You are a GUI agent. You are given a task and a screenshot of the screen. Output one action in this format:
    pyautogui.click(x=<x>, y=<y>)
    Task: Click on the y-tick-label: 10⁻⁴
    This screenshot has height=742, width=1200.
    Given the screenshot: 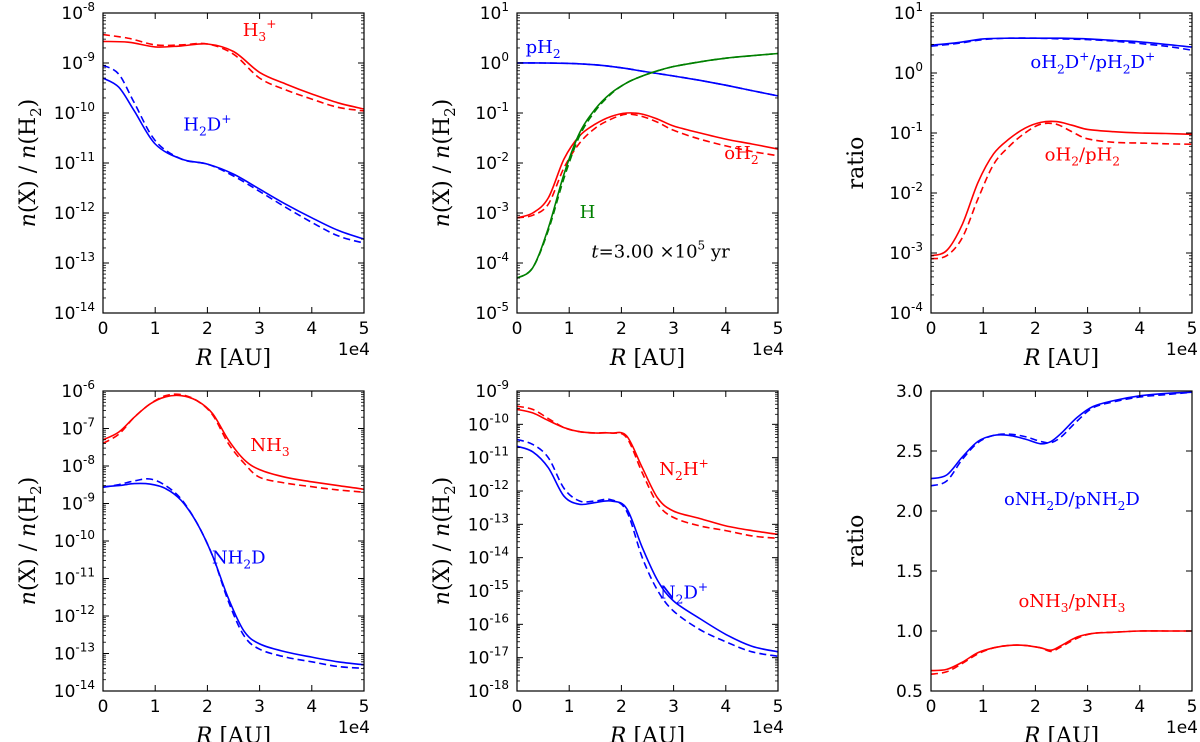 What is the action you would take?
    pyautogui.click(x=906, y=312)
    